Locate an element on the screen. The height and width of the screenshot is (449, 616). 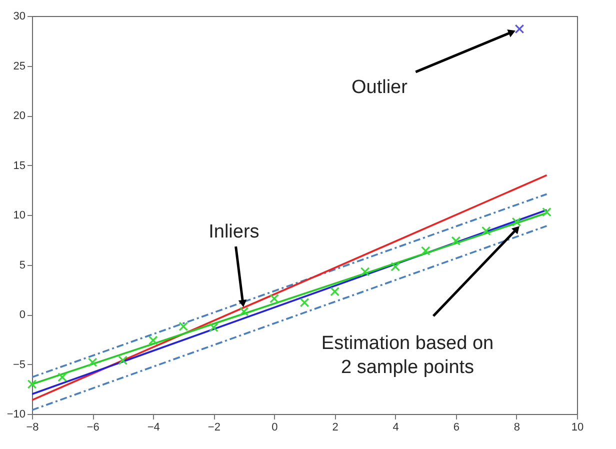
y-tick-label: 25 is located at coordinates (19, 66).